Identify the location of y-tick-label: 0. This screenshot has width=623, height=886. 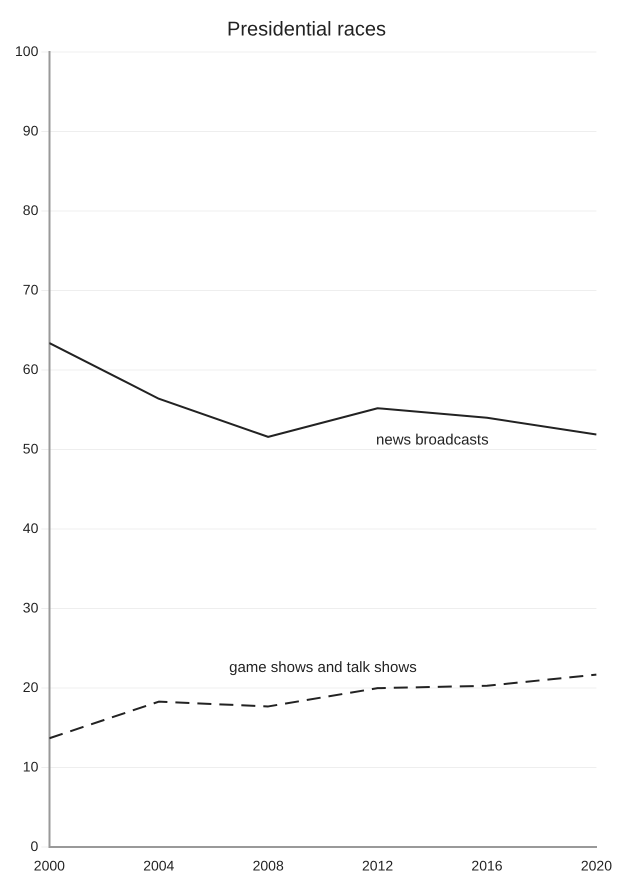
(34, 846).